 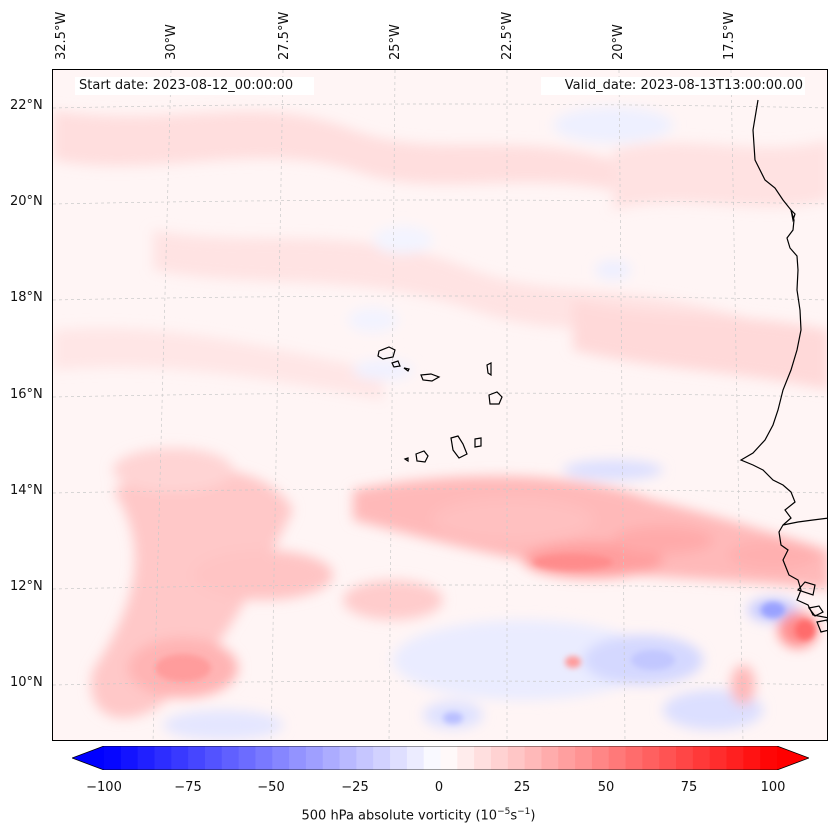 I want to click on lat-label-12n: 12°N, so click(x=26, y=586).